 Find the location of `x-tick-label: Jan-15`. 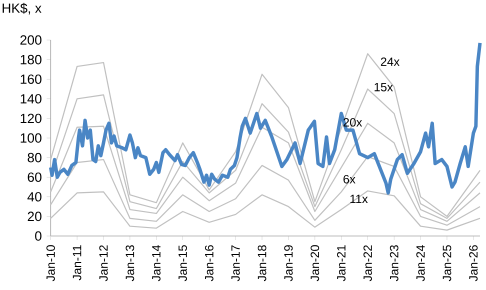

x-tick-label: Jan-15 is located at coordinates (182, 263).